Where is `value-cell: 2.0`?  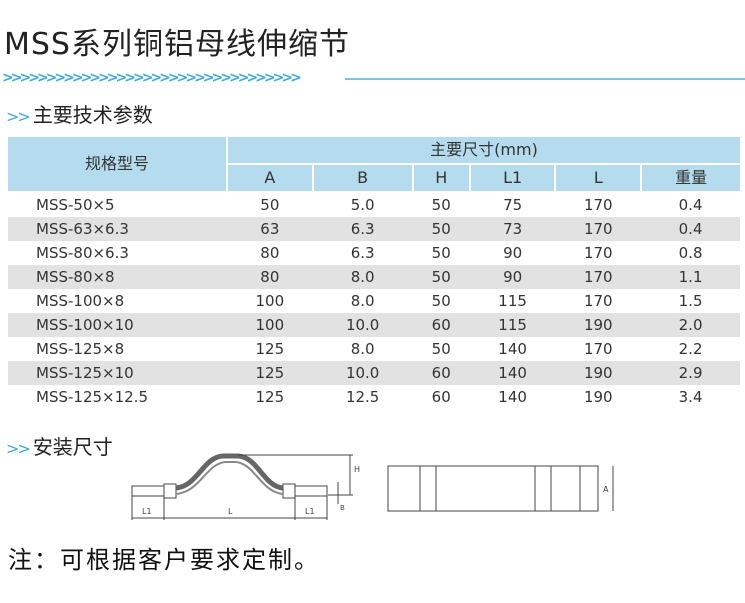 value-cell: 2.0 is located at coordinates (690, 325).